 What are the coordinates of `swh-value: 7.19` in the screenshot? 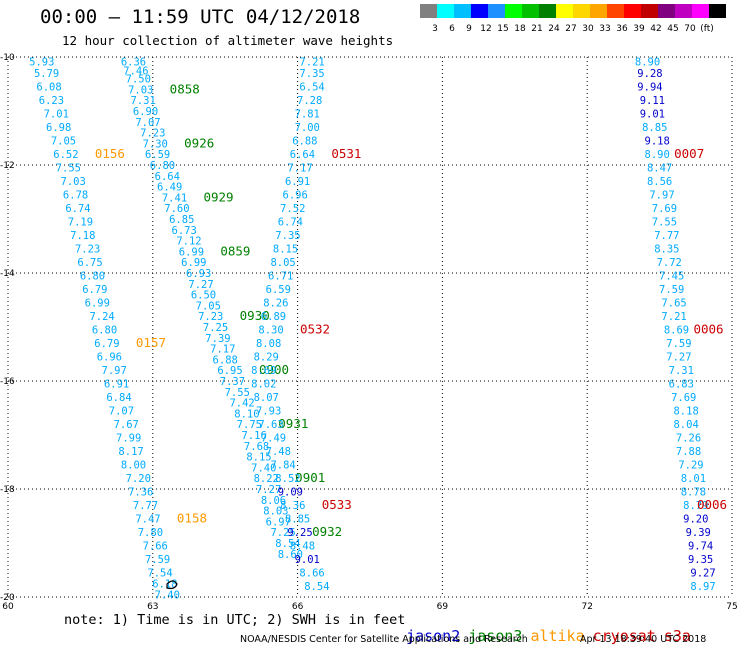 It's located at (80, 223).